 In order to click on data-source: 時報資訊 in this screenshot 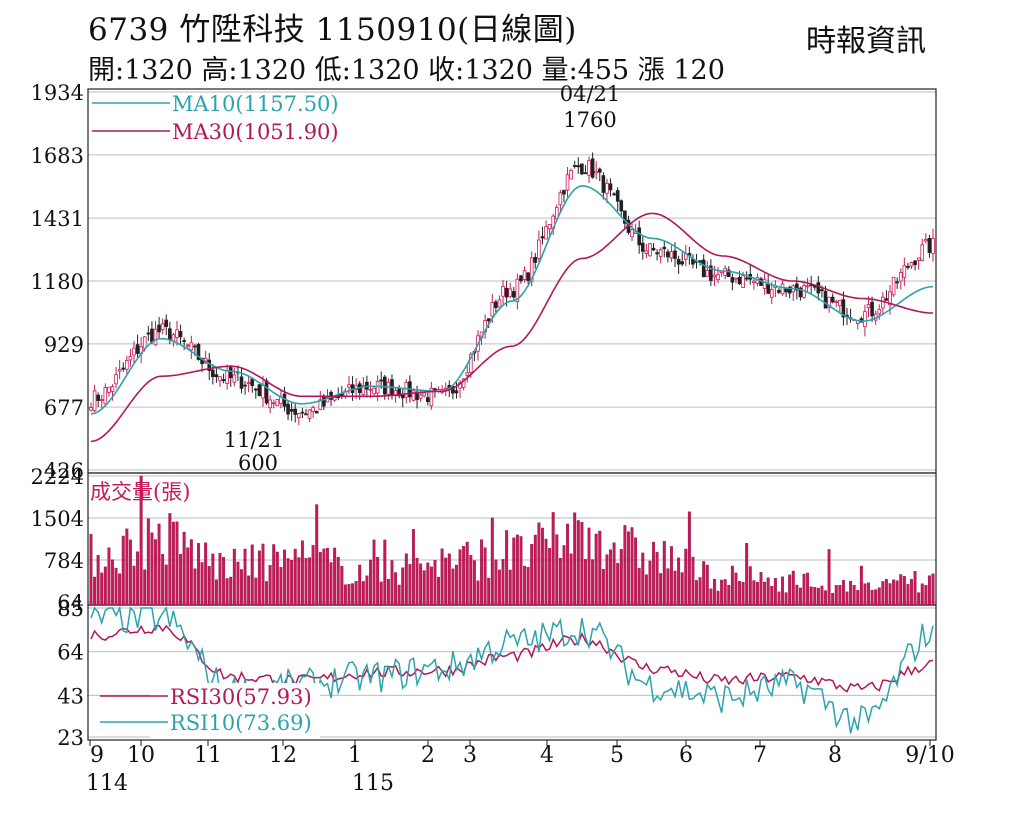, I will do `click(866, 41)`.